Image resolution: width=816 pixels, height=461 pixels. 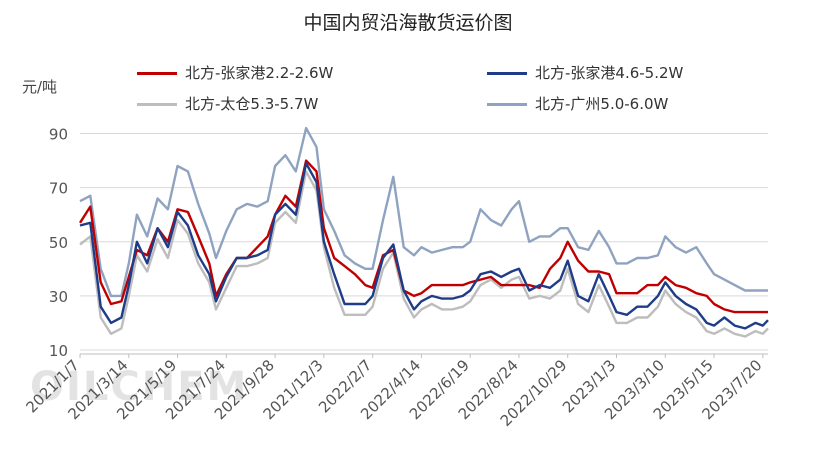 What do you see at coordinates (139, 387) in the screenshot?
I see `watermark-logo: OILCHEM` at bounding box center [139, 387].